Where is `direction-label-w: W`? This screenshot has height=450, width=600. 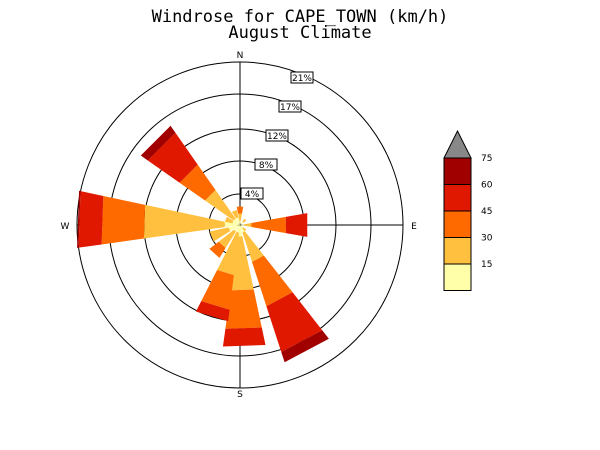
direction-label-w: W is located at coordinates (65, 227).